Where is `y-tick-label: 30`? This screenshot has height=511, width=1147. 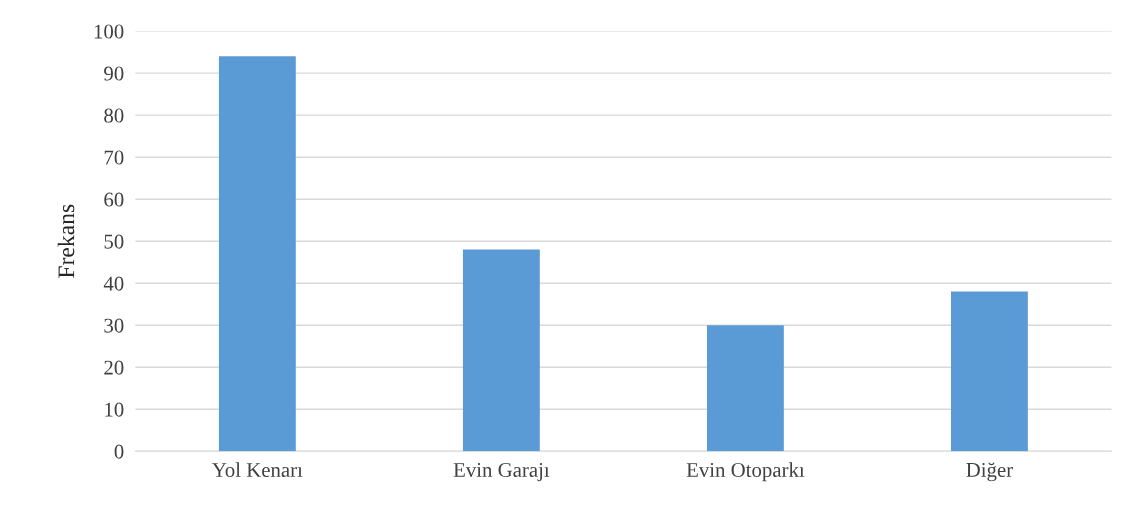
y-tick-label: 30 is located at coordinates (114, 325).